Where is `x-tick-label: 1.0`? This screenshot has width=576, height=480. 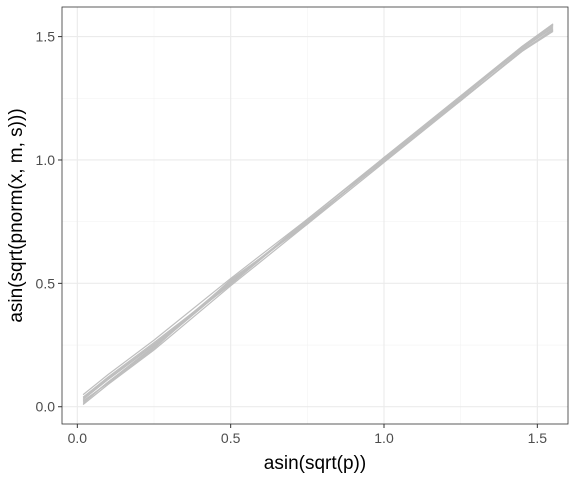 x-tick-label: 1.0 is located at coordinates (384, 438).